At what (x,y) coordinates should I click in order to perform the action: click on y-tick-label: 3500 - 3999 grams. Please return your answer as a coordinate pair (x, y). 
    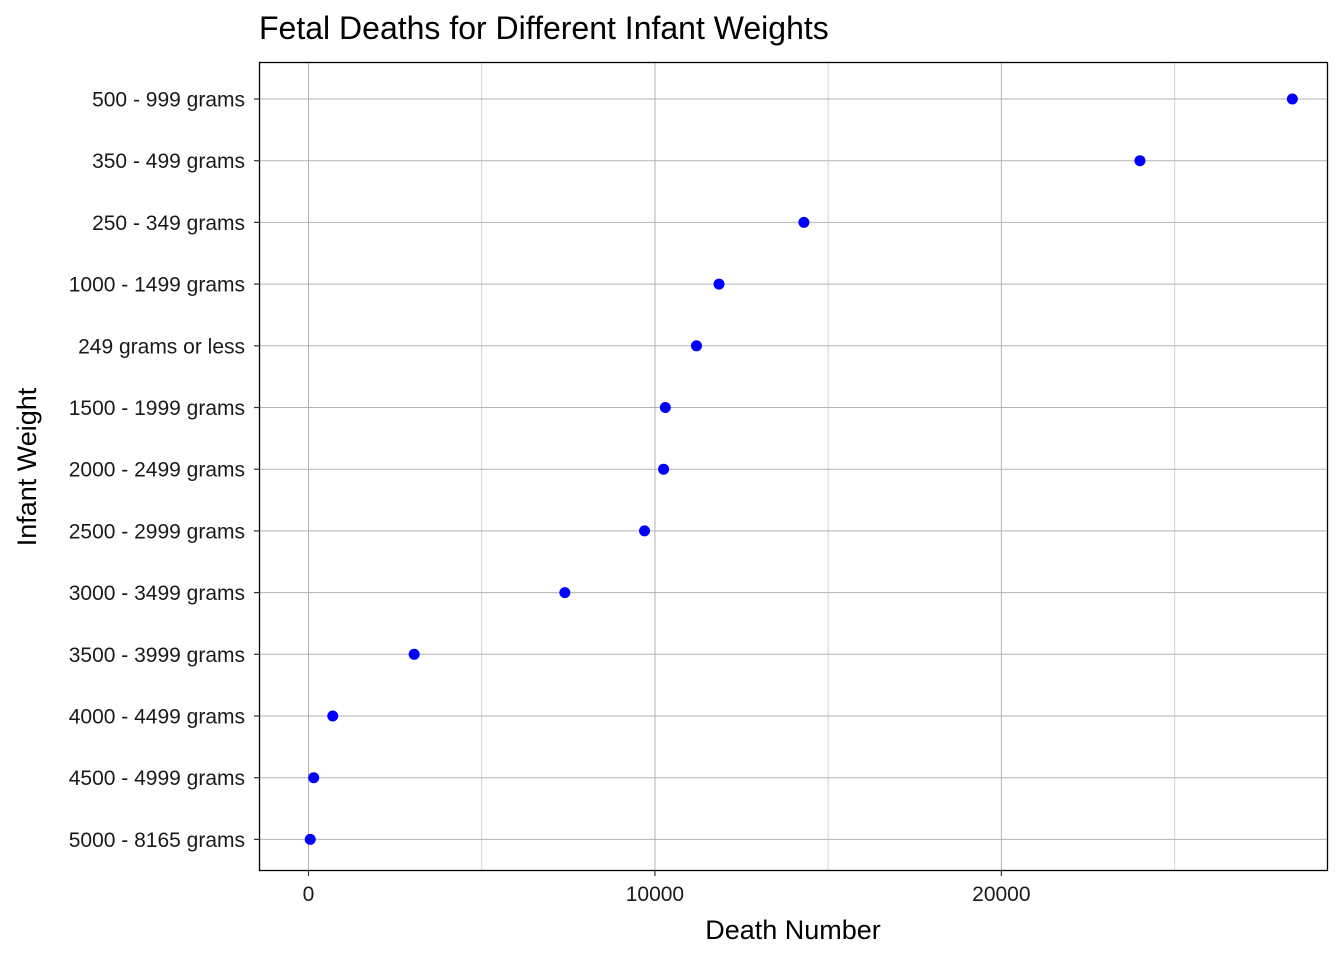
    Looking at the image, I should click on (157, 655).